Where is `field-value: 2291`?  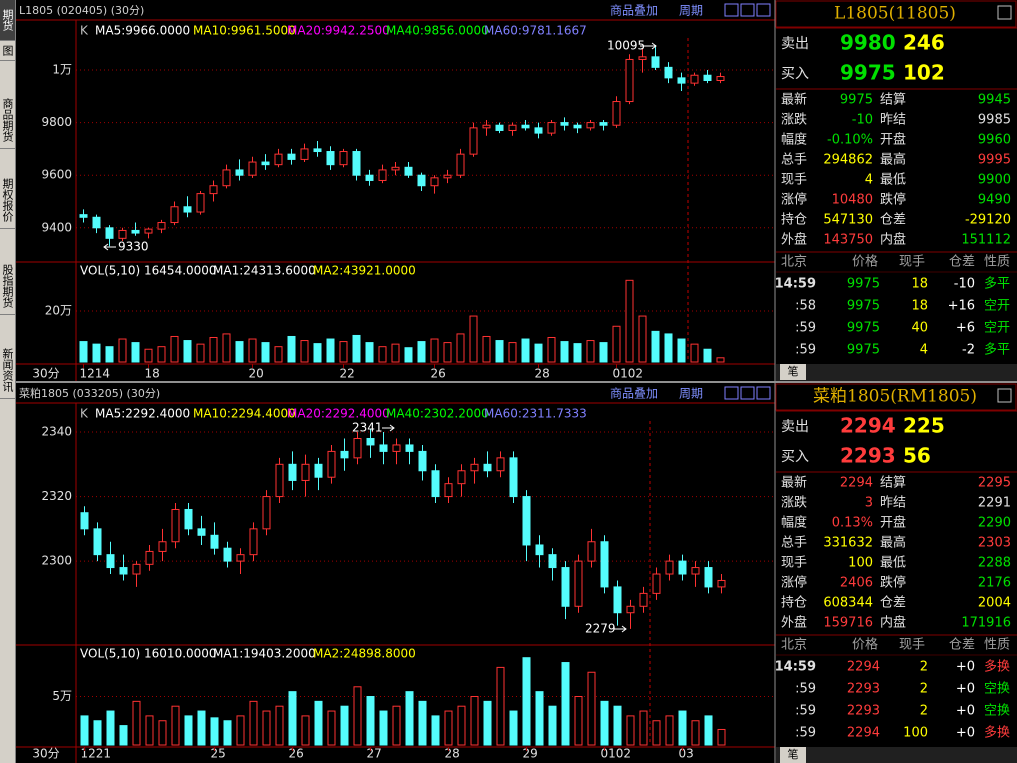 field-value: 2291 is located at coordinates (994, 503).